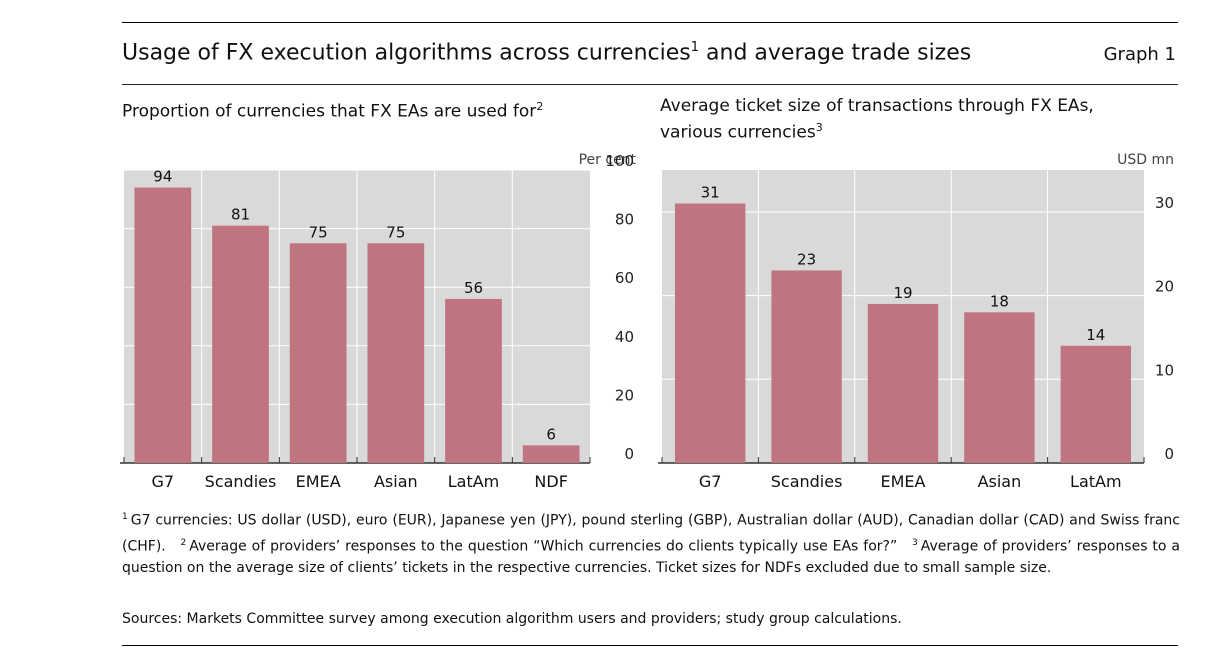  I want to click on data-label: 31, so click(710, 192).